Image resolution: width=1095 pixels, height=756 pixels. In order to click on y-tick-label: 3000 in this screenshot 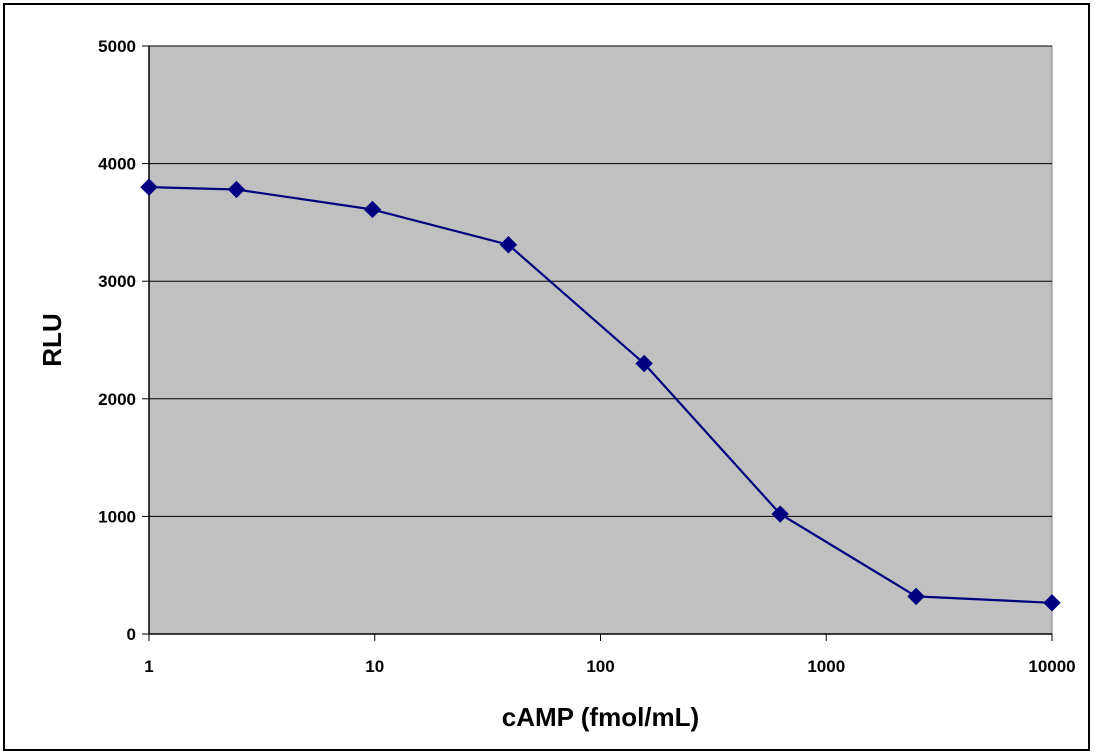, I will do `click(117, 281)`.